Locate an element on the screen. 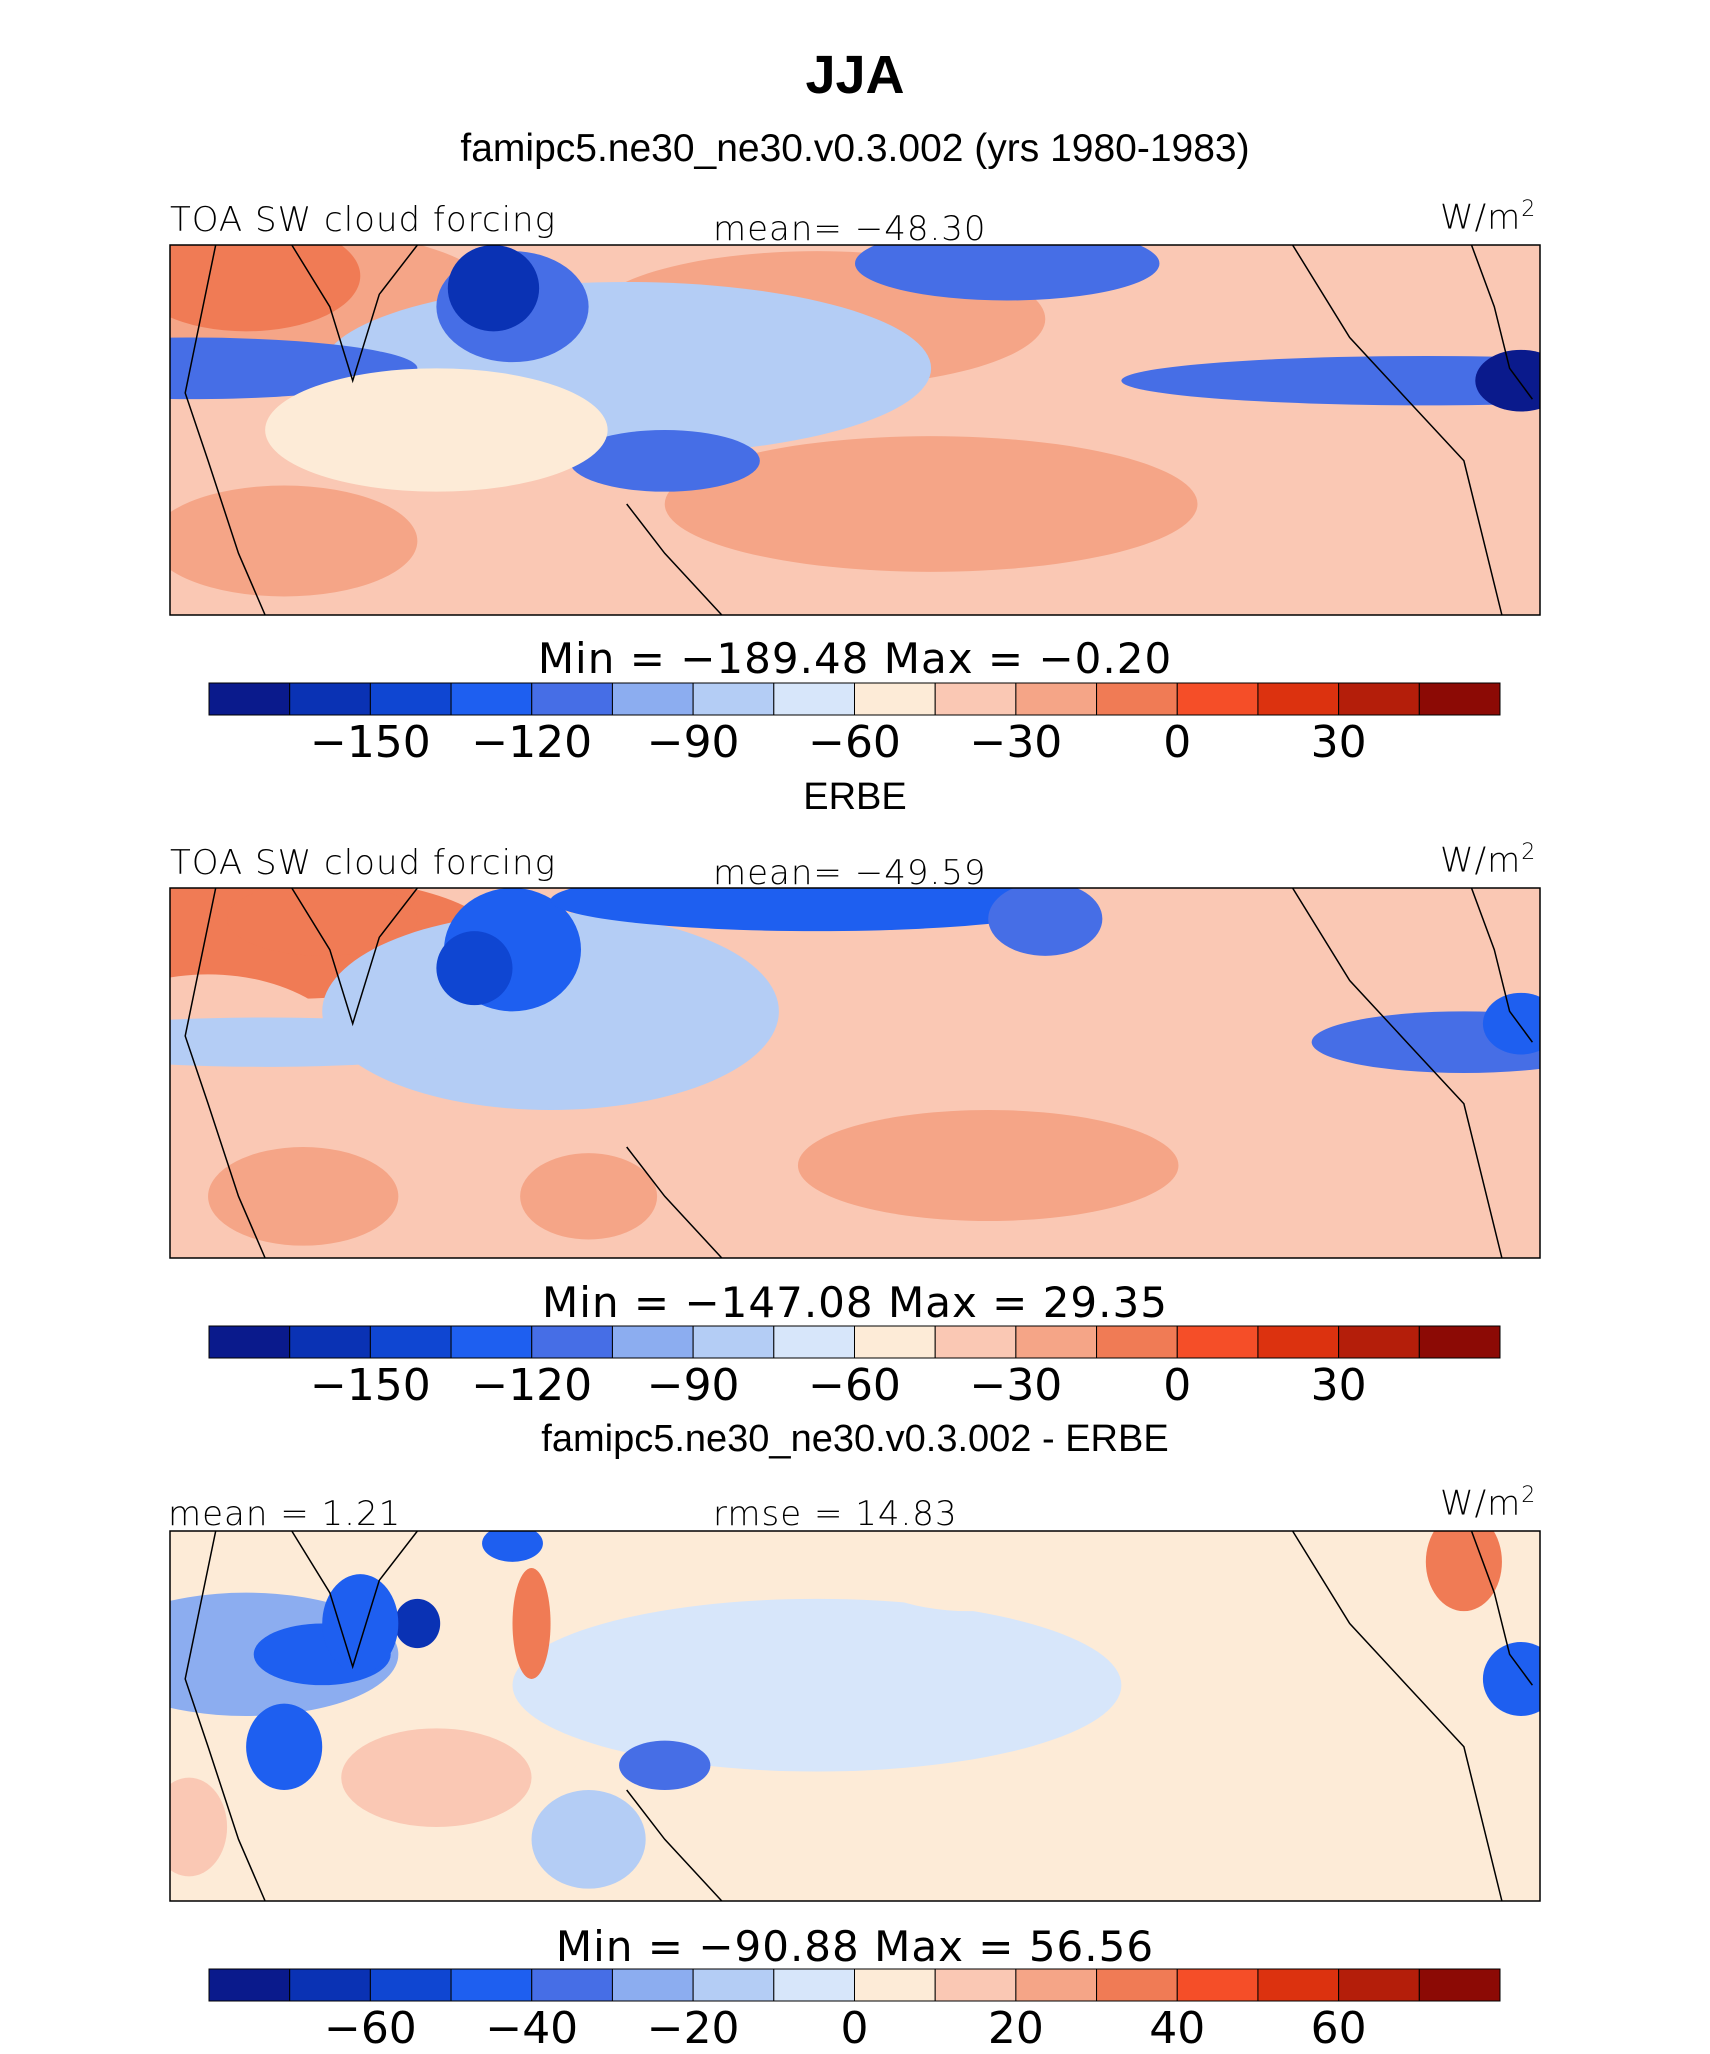  colorbar-tick-label: 40 is located at coordinates (1177, 2028).